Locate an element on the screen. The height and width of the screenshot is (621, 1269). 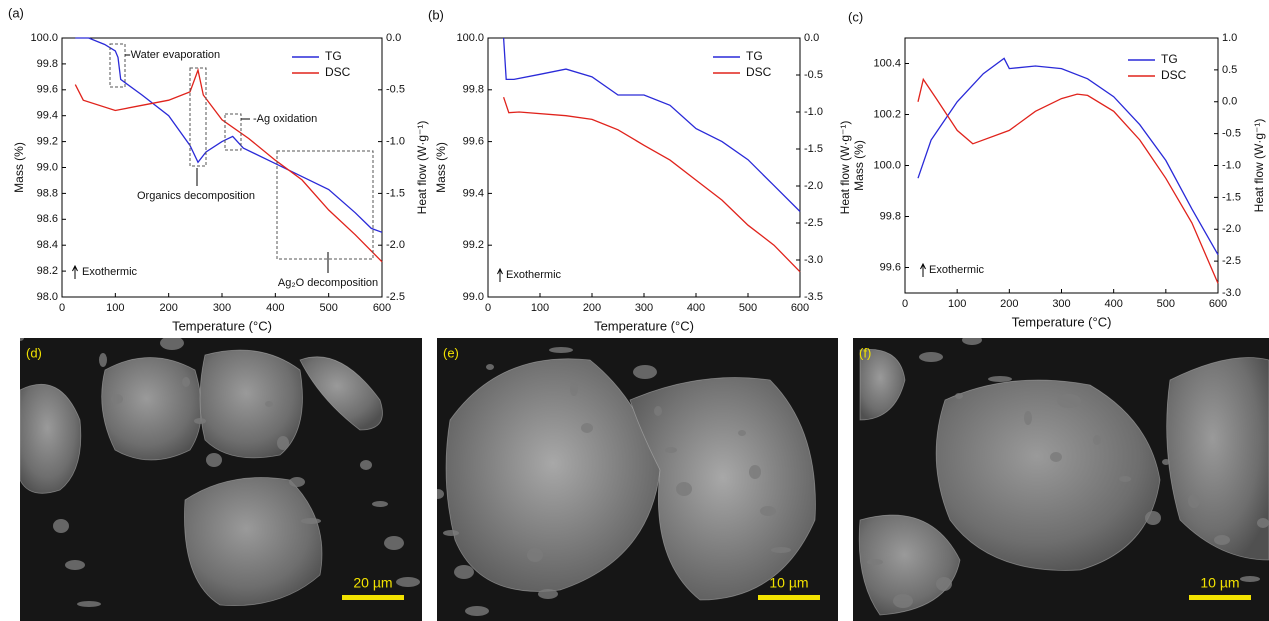
y2-tick-label: 0.5 is located at coordinates (1229, 70).